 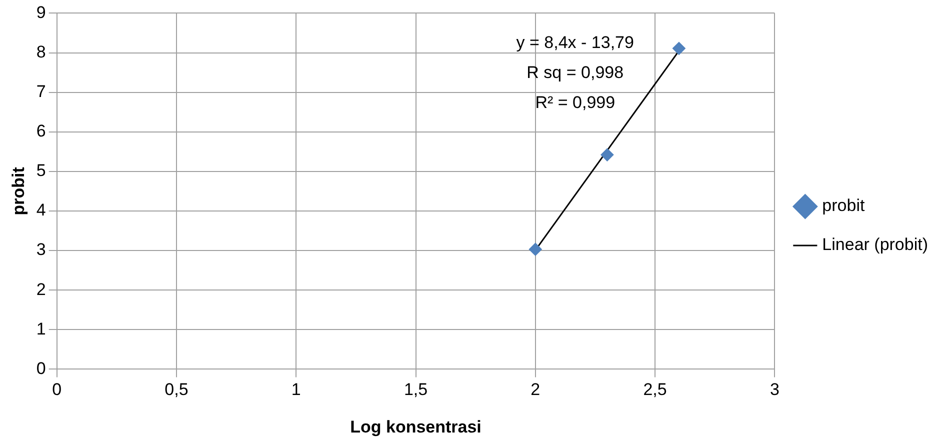 I want to click on annotation: R² = 0,999, so click(x=575, y=102).